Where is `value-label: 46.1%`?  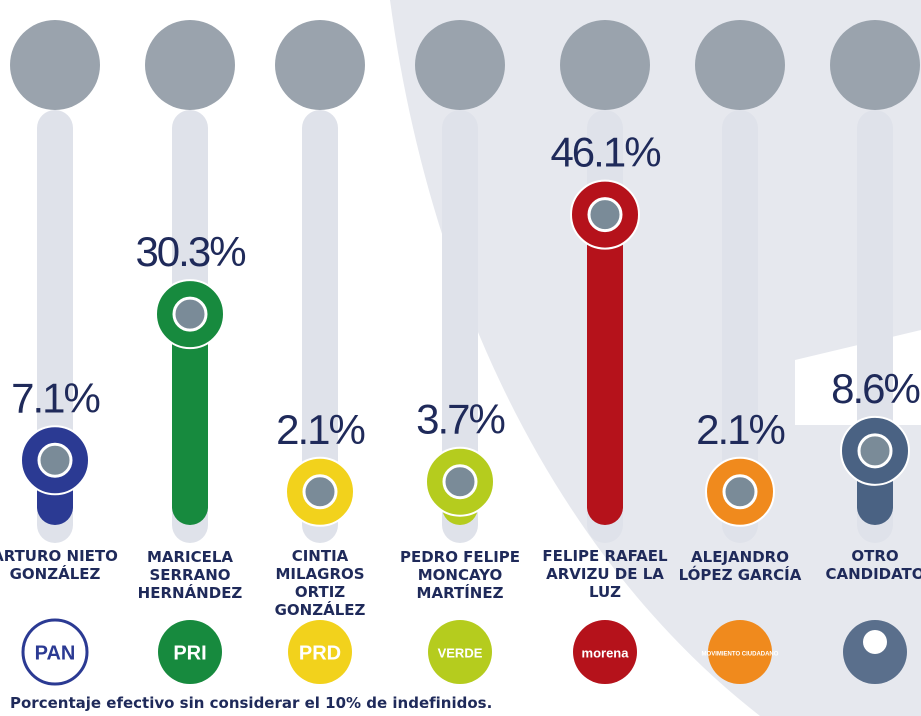 value-label: 46.1% is located at coordinates (605, 152).